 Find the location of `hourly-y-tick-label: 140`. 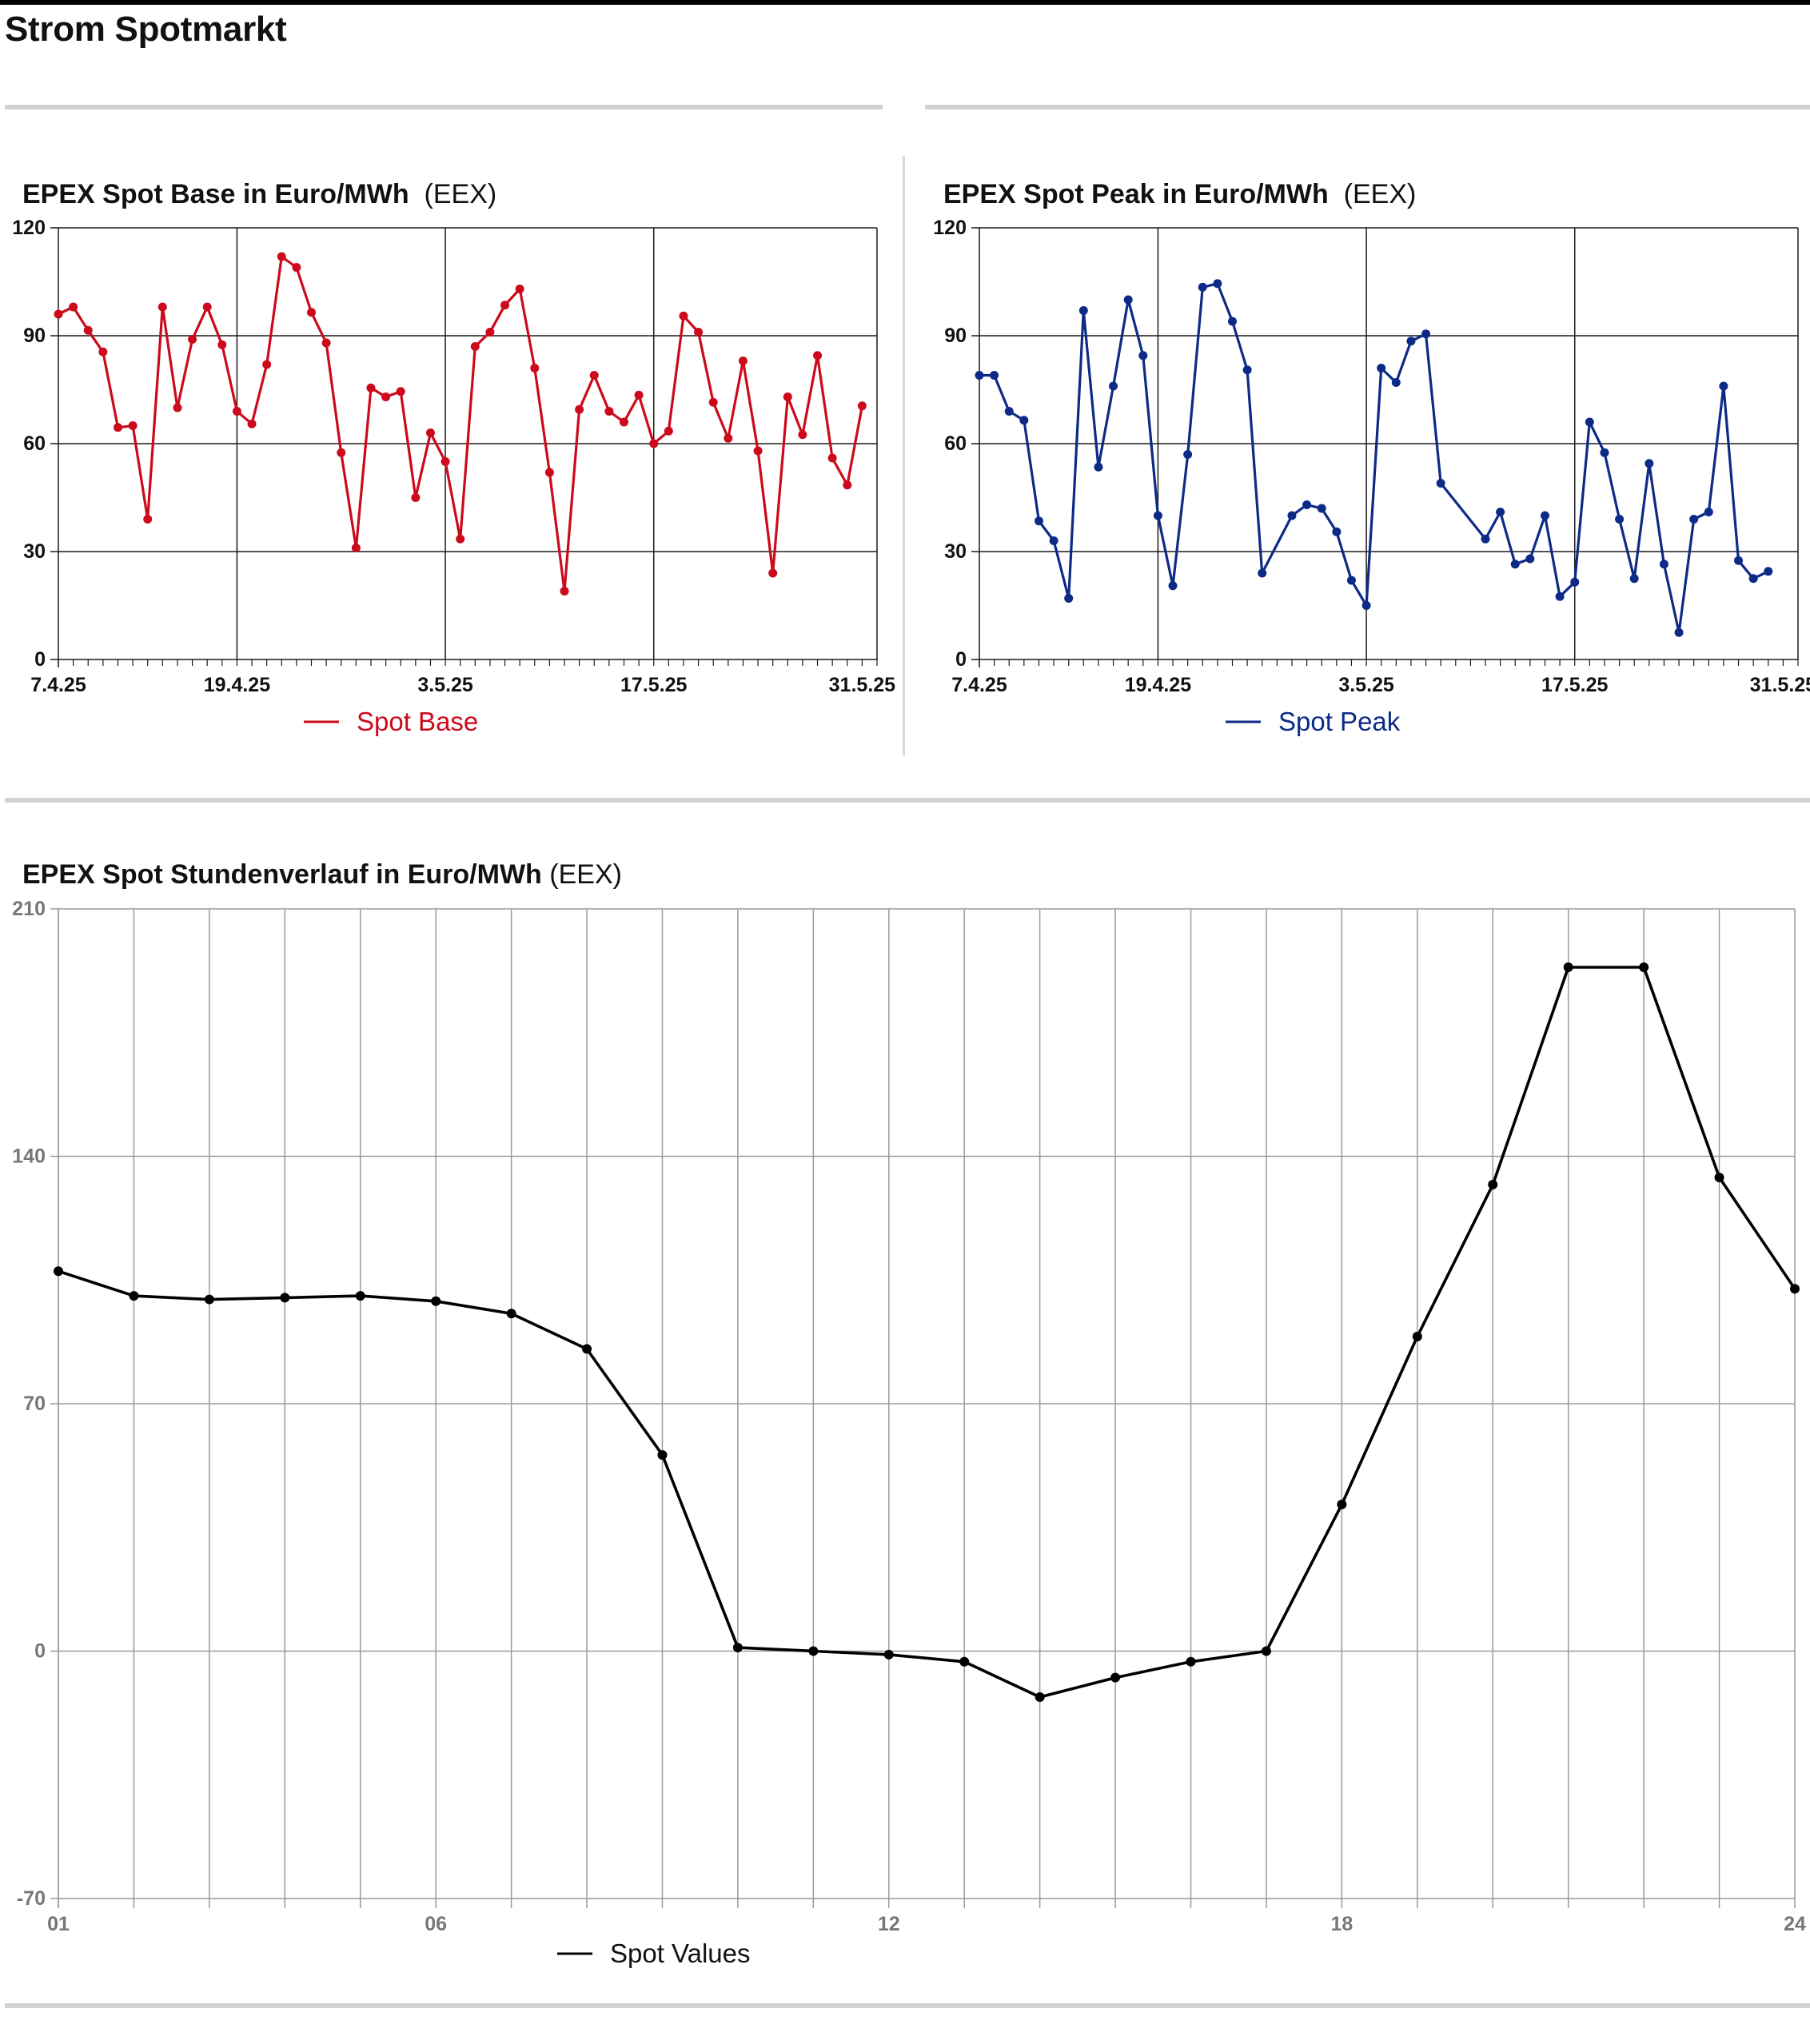

hourly-y-tick-label: 140 is located at coordinates (29, 1157).